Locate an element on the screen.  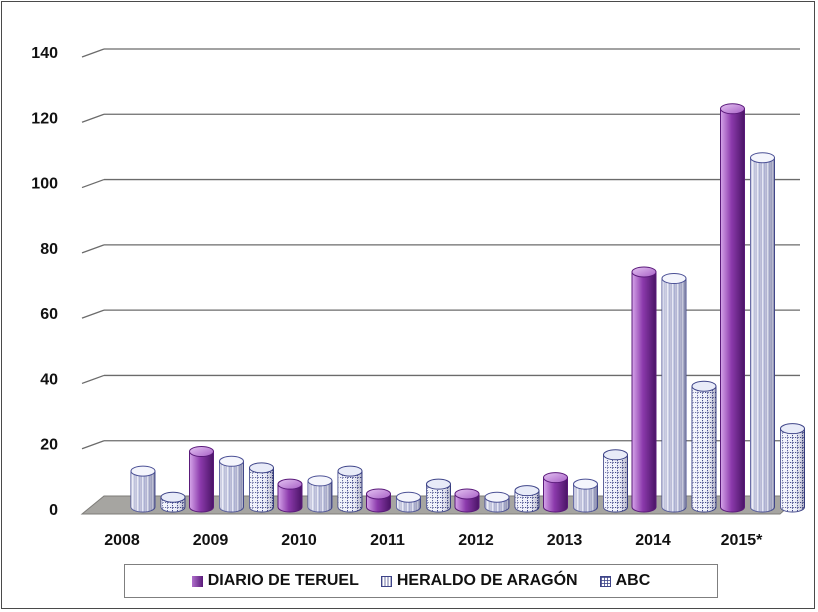
legend-swatch-abc is located at coordinates (605, 581).